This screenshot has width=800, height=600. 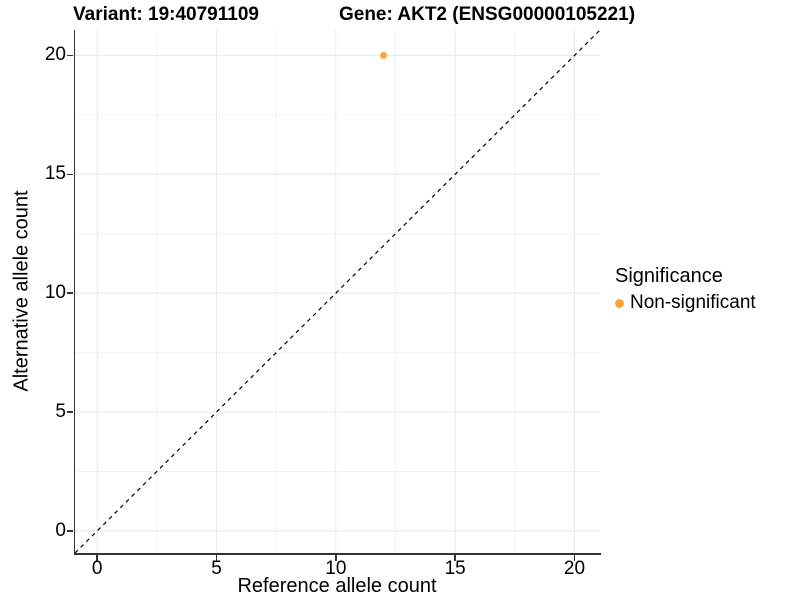 I want to click on legend-point-icon, so click(x=619, y=303).